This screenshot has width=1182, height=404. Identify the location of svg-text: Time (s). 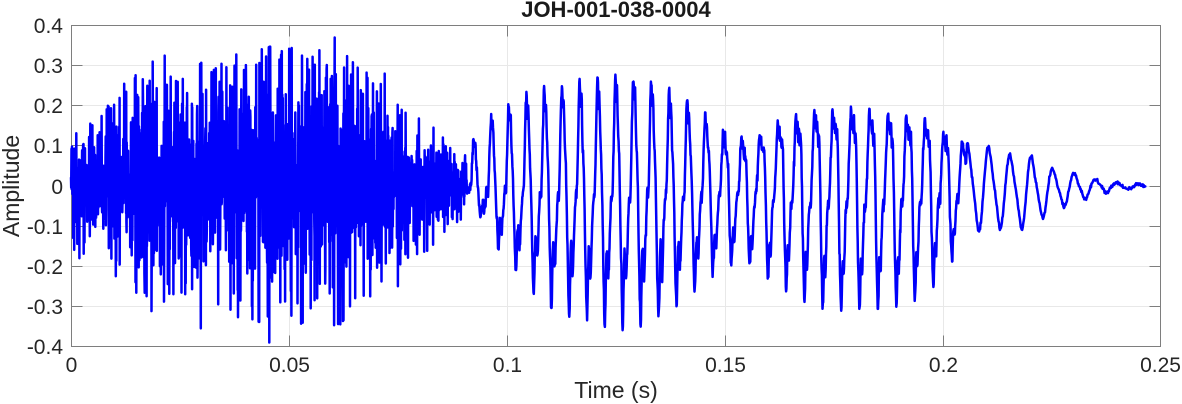
(615, 390).